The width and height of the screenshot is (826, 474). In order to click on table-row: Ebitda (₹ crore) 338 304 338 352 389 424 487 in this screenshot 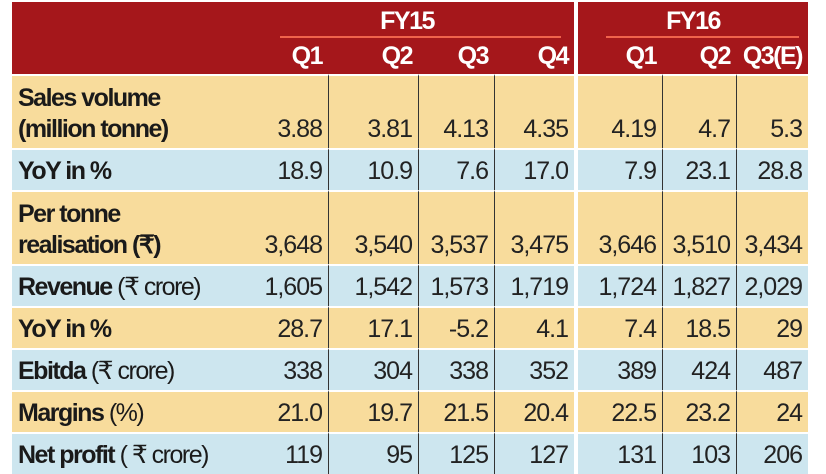, I will do `click(410, 369)`.